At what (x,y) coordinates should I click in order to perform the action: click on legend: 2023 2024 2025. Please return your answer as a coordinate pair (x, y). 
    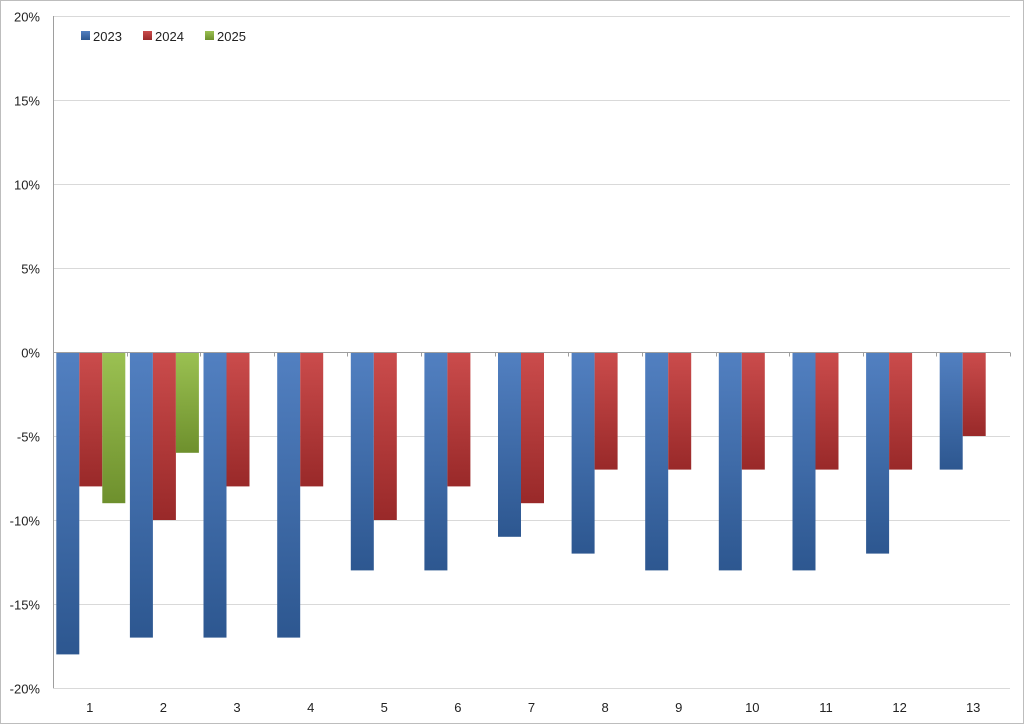
    Looking at the image, I should click on (163, 36).